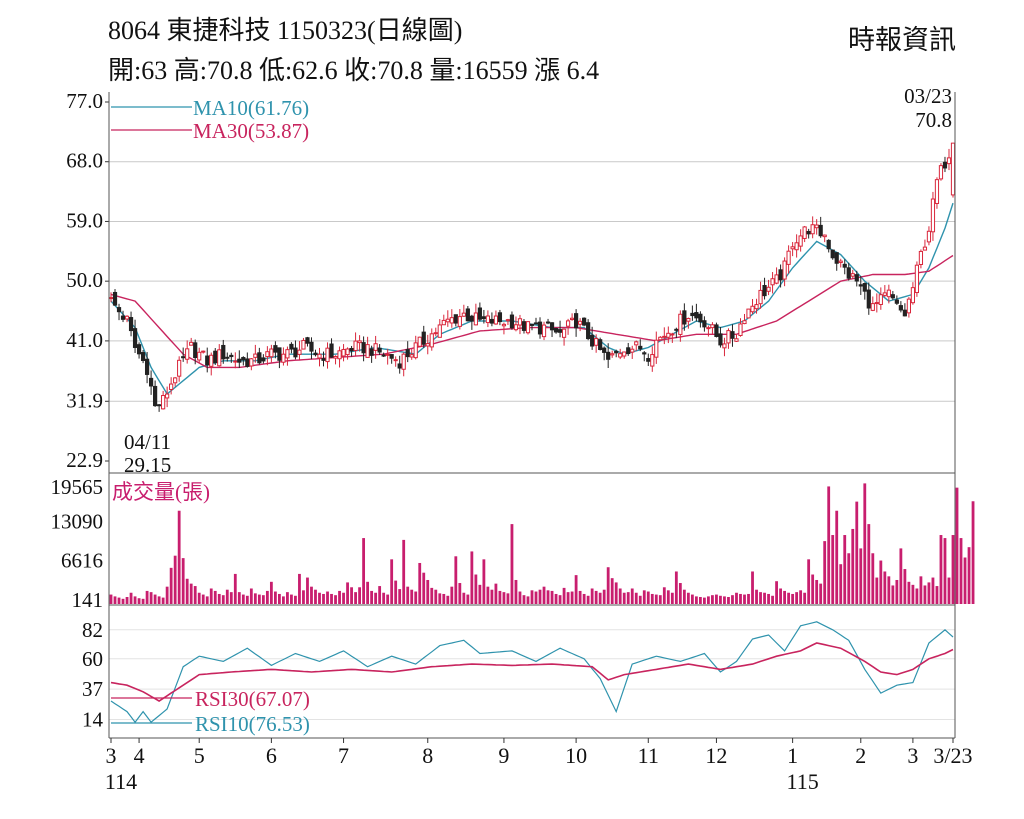 The image size is (1024, 819). I want to click on price-tick-label: 68.0, so click(84, 161).